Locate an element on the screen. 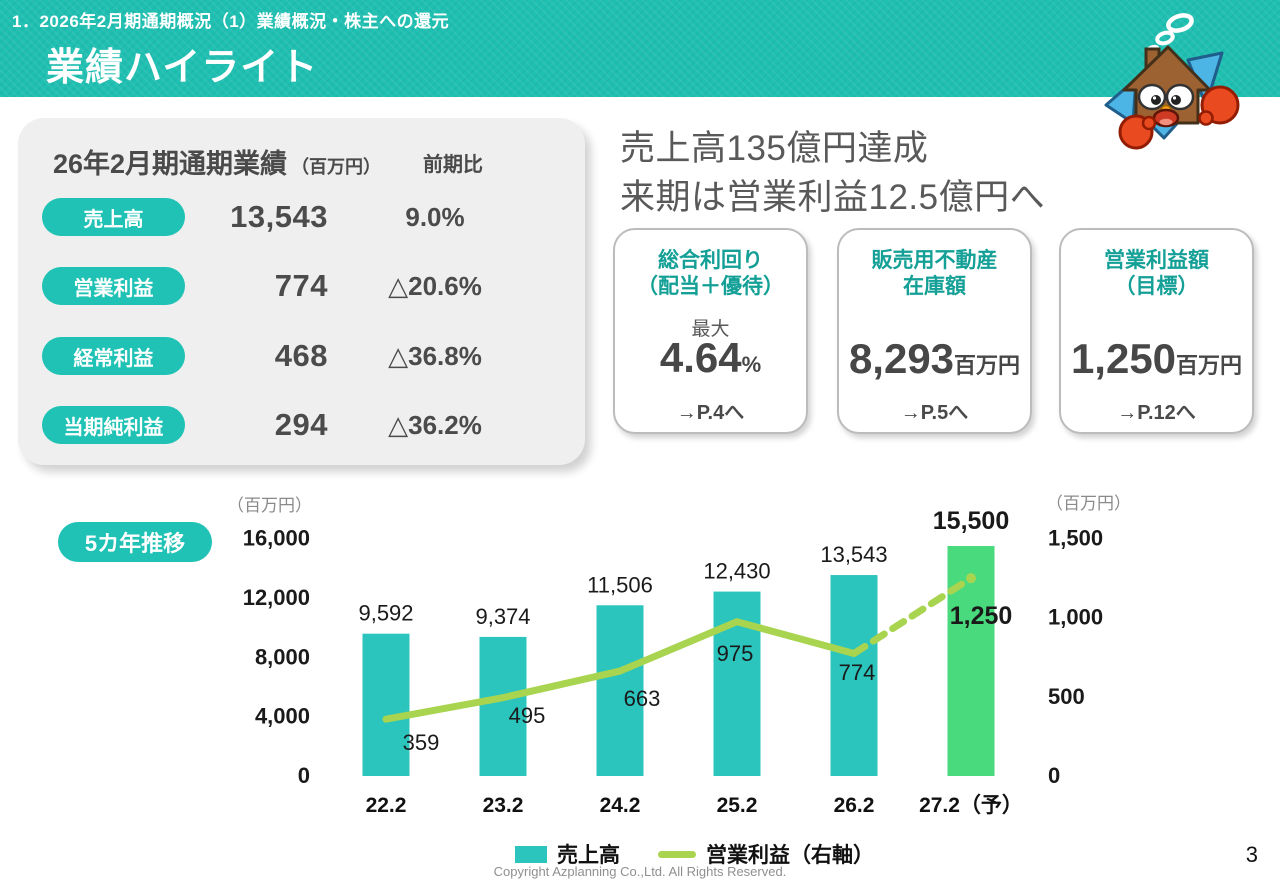 The width and height of the screenshot is (1280, 886). panel-title: 26年2月期通期業績 is located at coordinates (170, 164).